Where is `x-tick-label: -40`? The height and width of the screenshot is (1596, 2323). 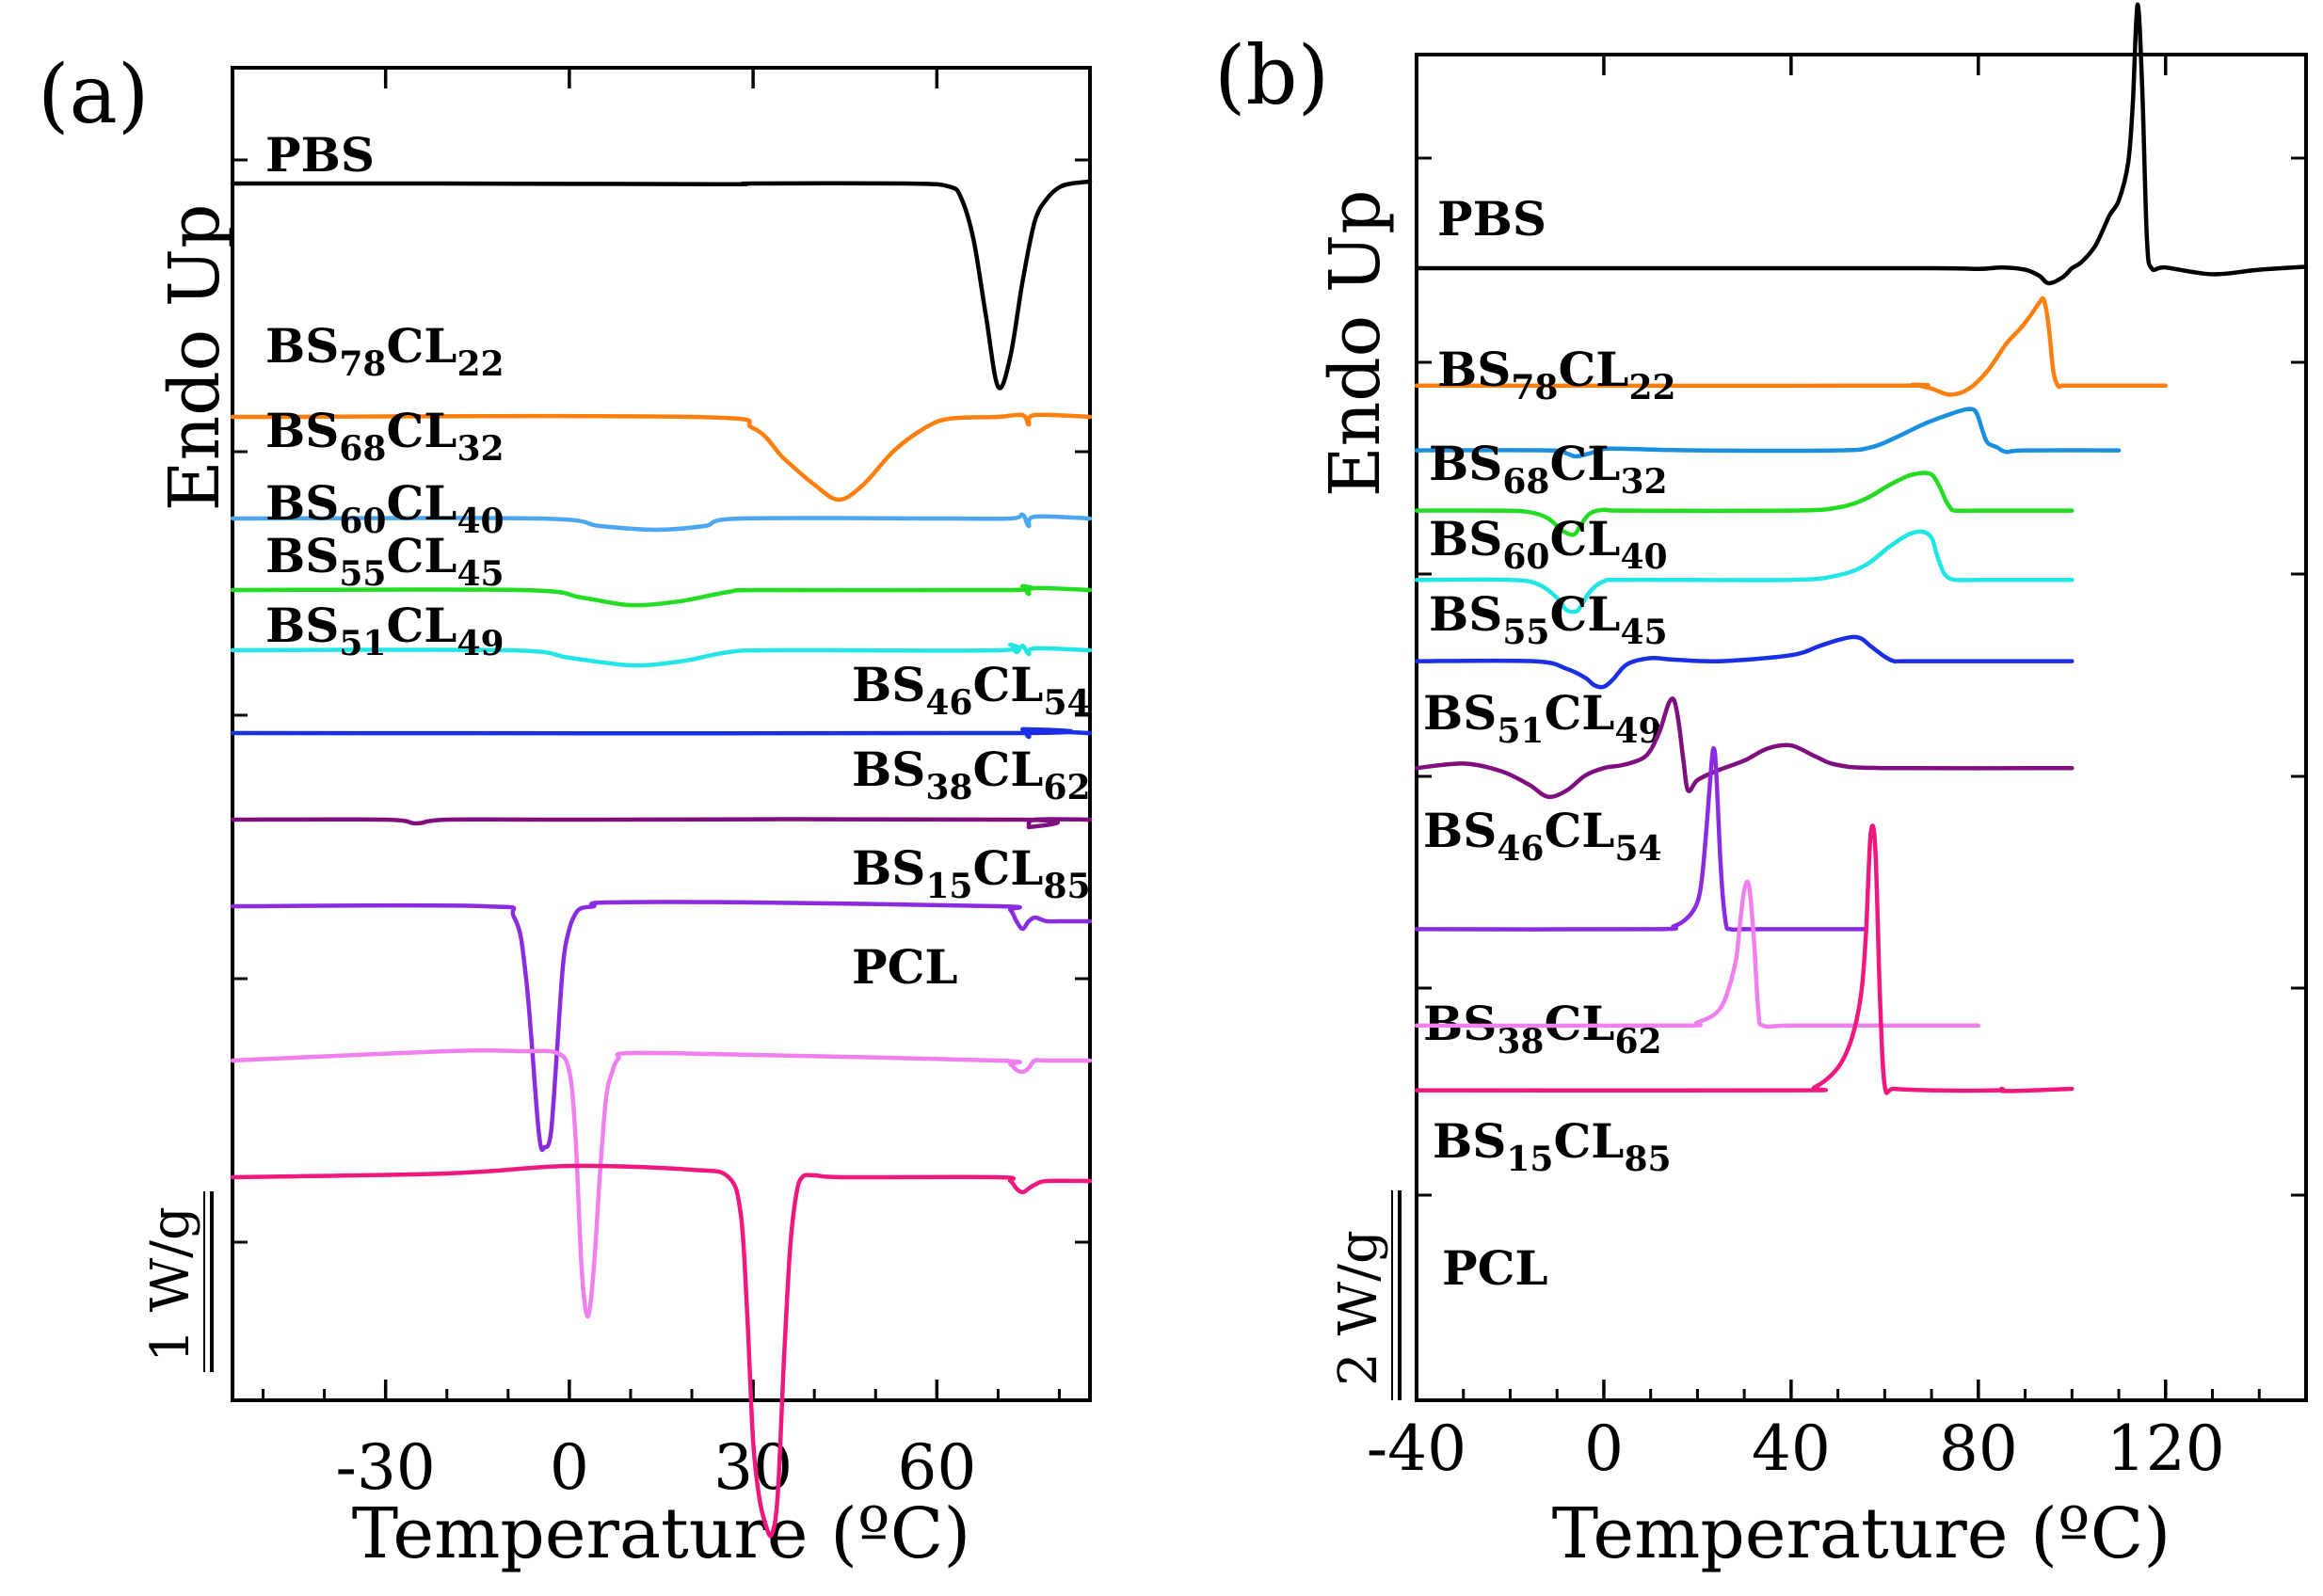 x-tick-label: -40 is located at coordinates (1416, 1448).